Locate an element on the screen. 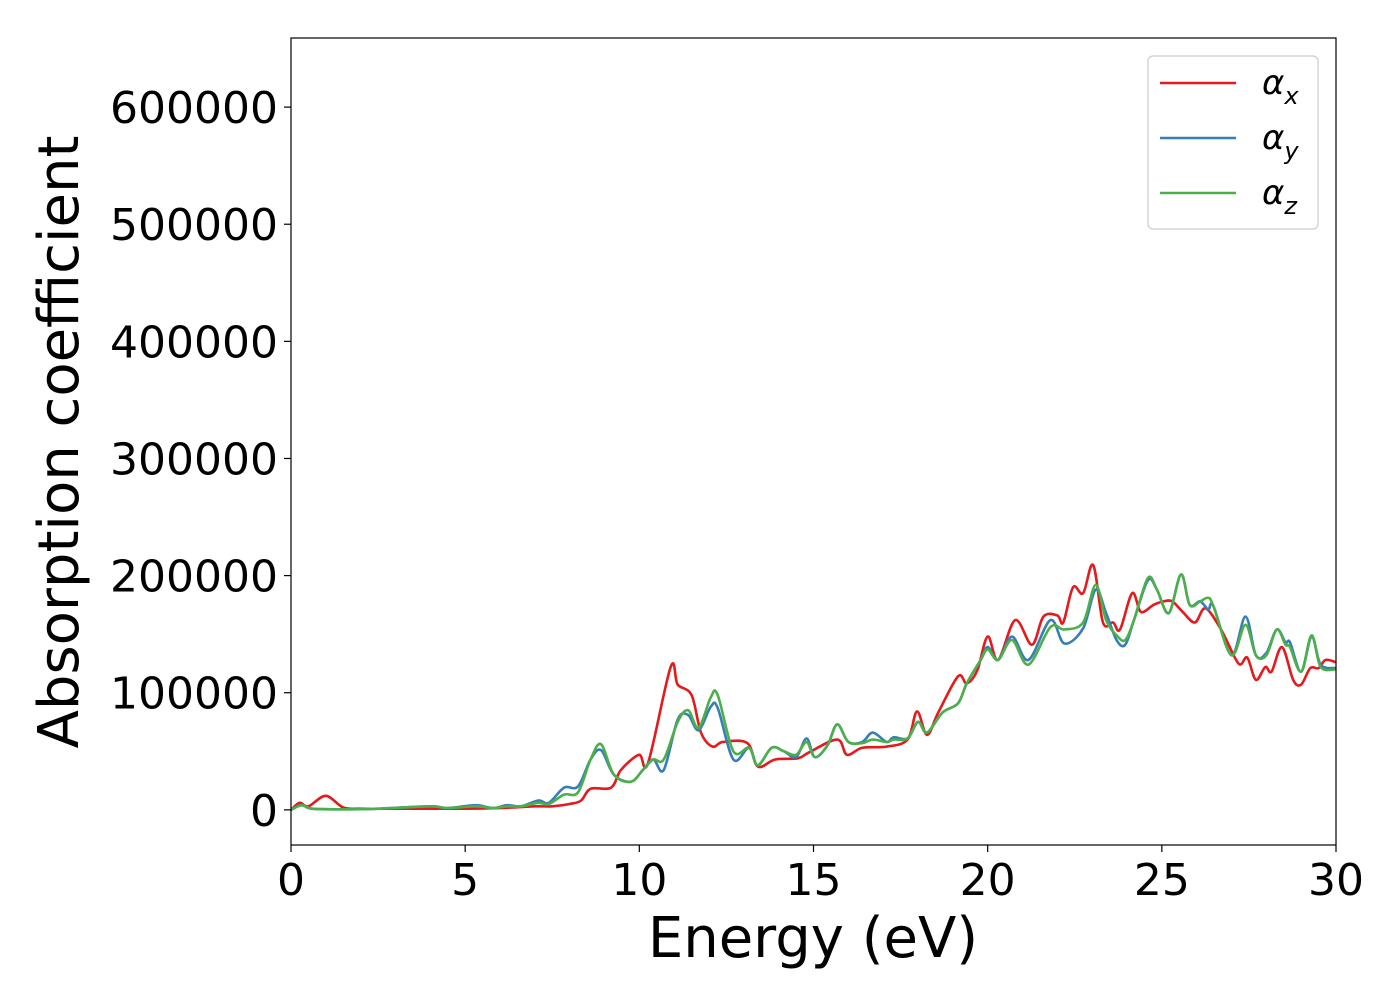 Image resolution: width=1400 pixels, height=1004 pixels. x-tick-label: 15 is located at coordinates (814, 880).